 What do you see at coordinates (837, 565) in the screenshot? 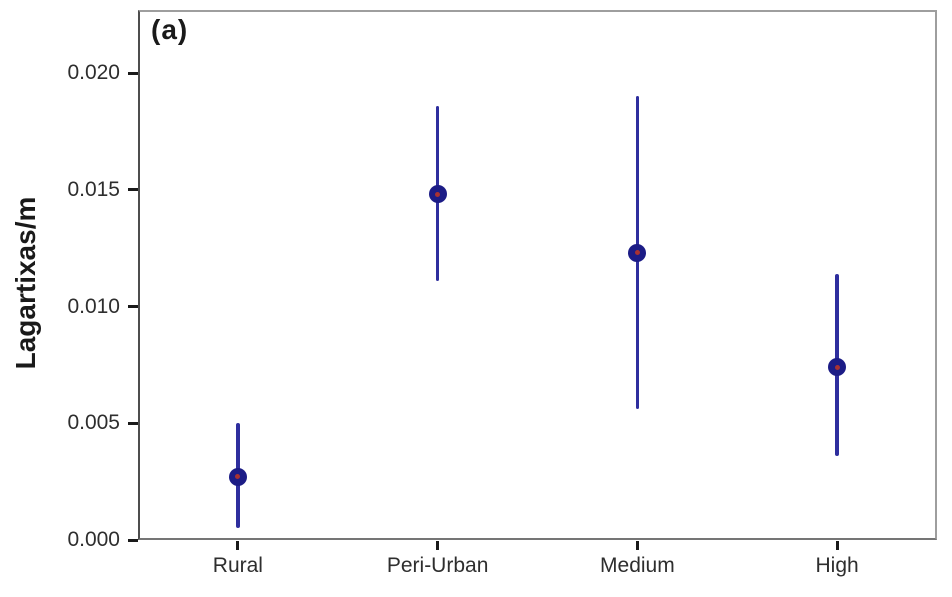
I see `x-axis-category-label: High` at bounding box center [837, 565].